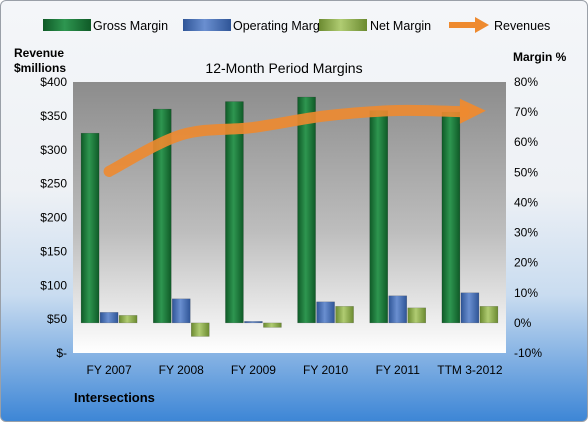 This screenshot has height=422, width=588. What do you see at coordinates (114, 397) in the screenshot?
I see `footer-label: Intersections` at bounding box center [114, 397].